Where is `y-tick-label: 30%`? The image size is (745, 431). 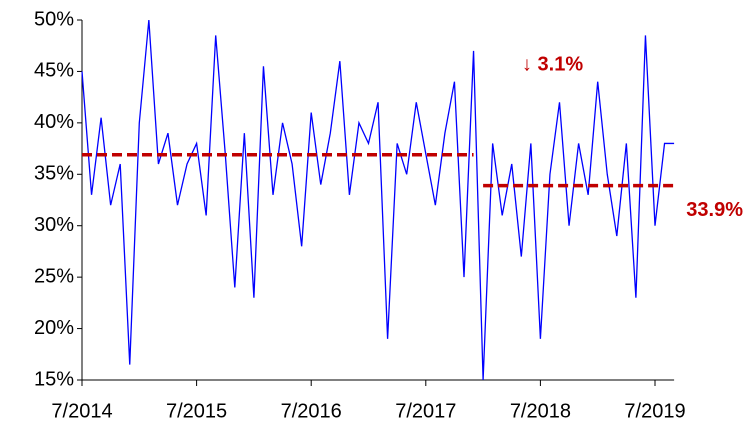
y-tick-label: 30% is located at coordinates (54, 225).